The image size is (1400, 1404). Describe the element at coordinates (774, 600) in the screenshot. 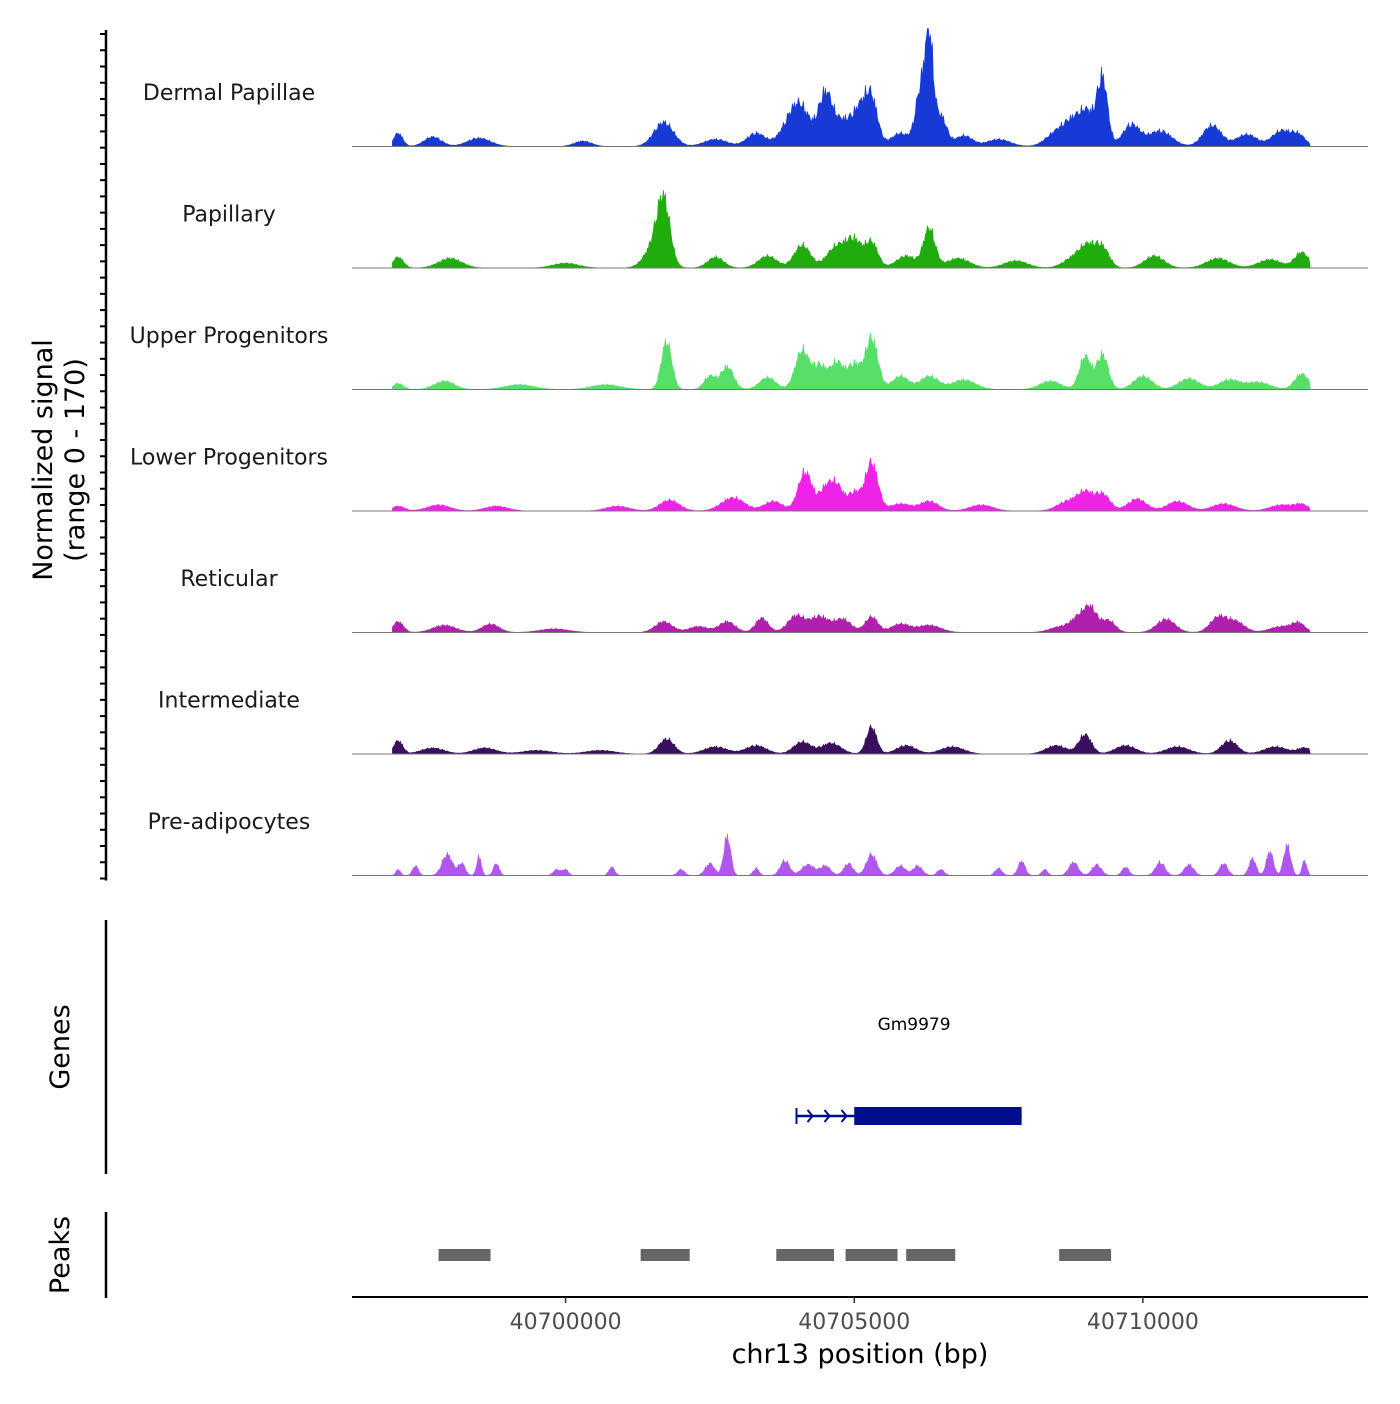

I see `coverage-track: Reticular` at that location.